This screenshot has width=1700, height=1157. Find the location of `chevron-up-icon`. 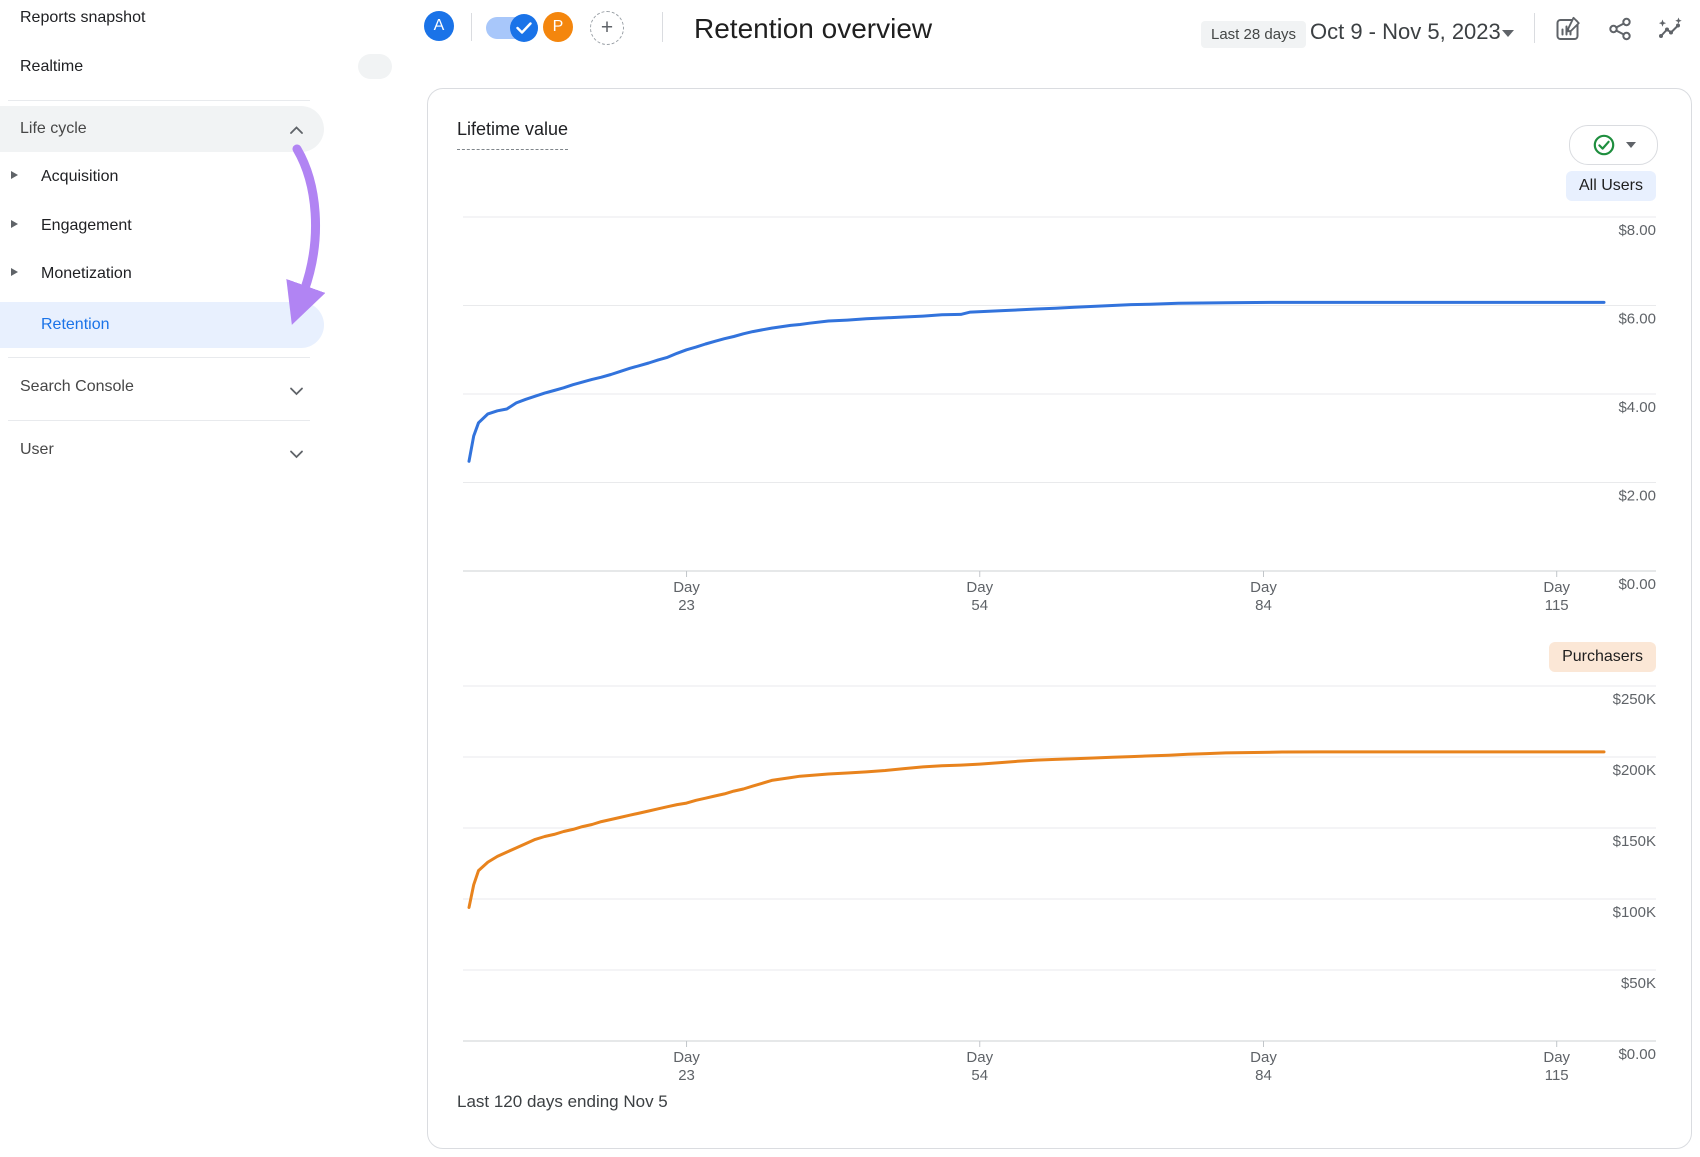

chevron-up-icon is located at coordinates (296, 131).